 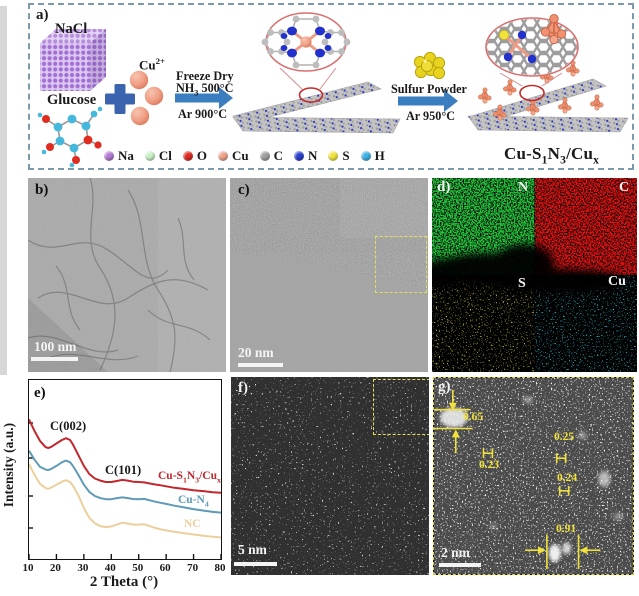 What do you see at coordinates (55, 568) in the screenshot?
I see `x-tick: 20` at bounding box center [55, 568].